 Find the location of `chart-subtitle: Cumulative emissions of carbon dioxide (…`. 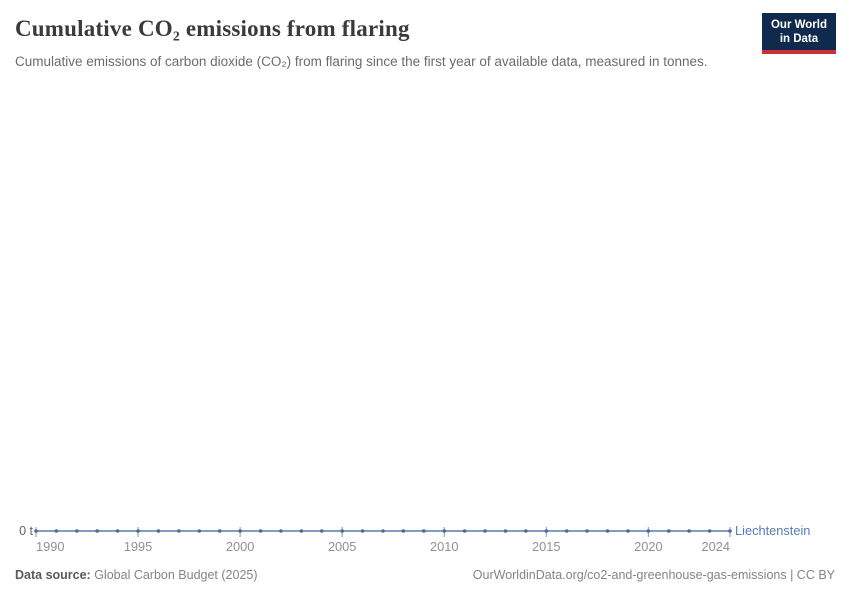

chart-subtitle: Cumulative emissions of carbon dioxide (… is located at coordinates (361, 61).